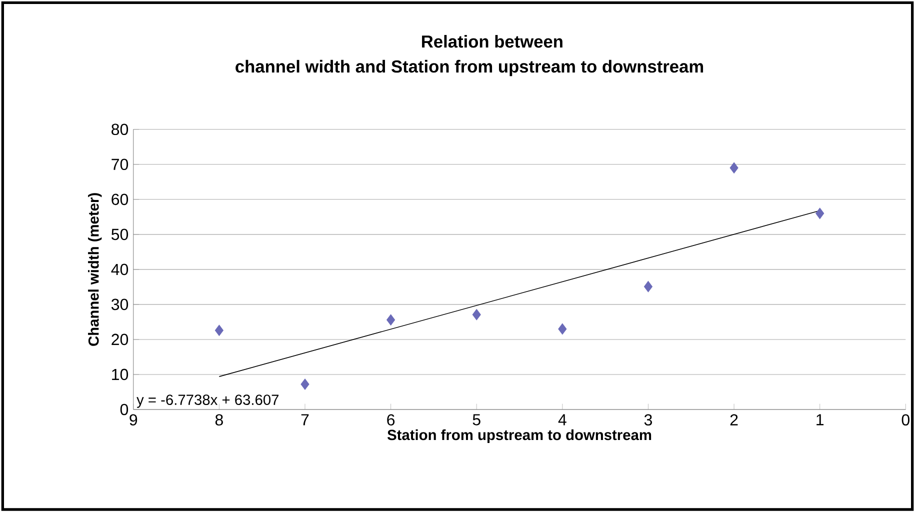 The width and height of the screenshot is (915, 512). Describe the element at coordinates (305, 420) in the screenshot. I see `x-tick-label: 7` at that location.